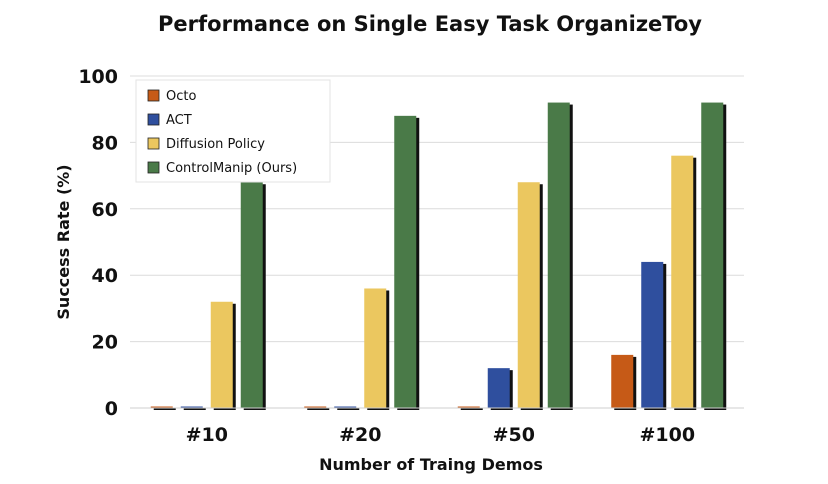 The image size is (828, 484). I want to click on y-tick-labels: 0 20 40 60 80 100, so click(98, 243).